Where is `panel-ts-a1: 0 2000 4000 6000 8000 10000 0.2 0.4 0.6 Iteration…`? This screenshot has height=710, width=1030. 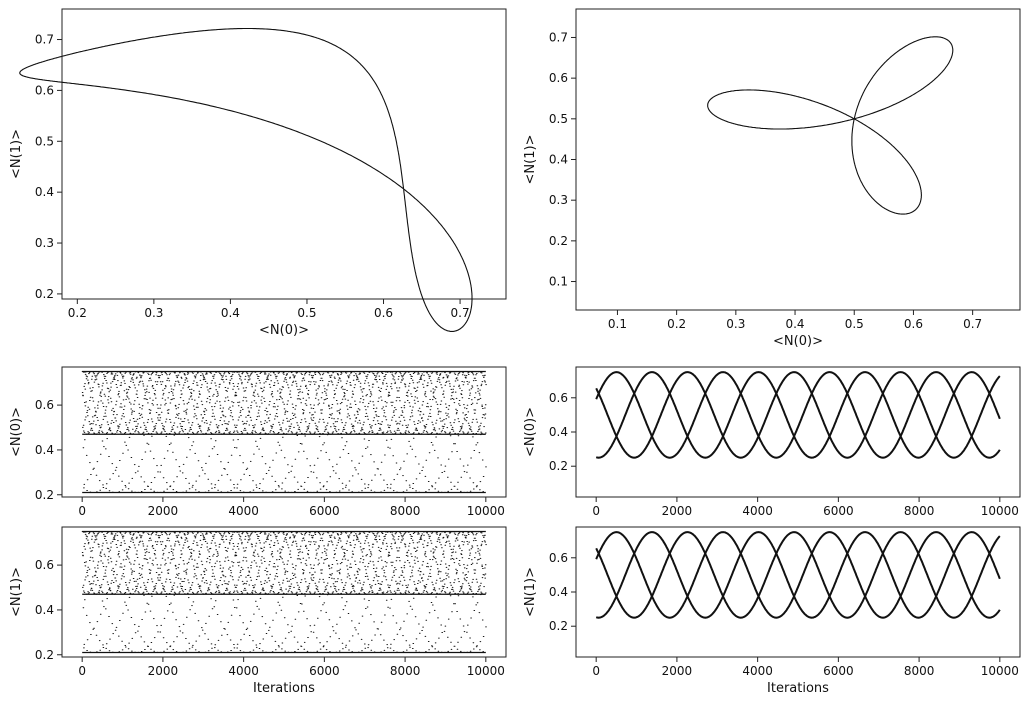 panel-ts-a1: 0 2000 4000 6000 8000 10000 0.2 0.4 0.6 Iteration… is located at coordinates (258, 611).